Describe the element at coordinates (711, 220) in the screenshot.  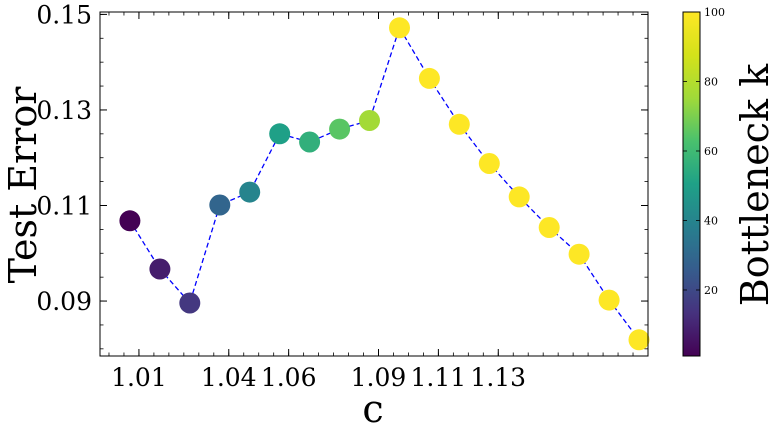
I see `colorbar-tick-label: 40` at that location.